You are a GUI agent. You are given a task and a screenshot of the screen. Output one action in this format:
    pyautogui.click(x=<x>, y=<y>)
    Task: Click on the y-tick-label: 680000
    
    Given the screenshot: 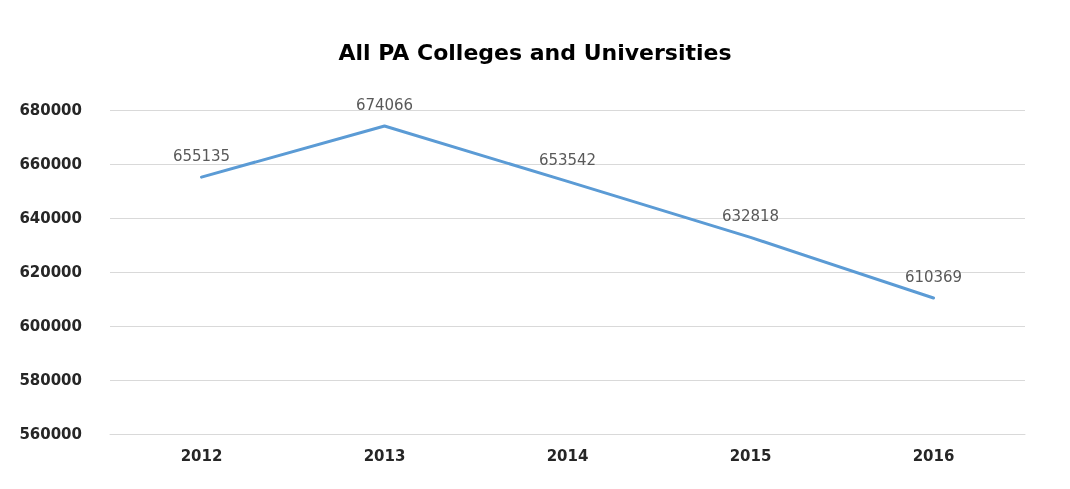 What is the action you would take?
    pyautogui.click(x=50, y=110)
    